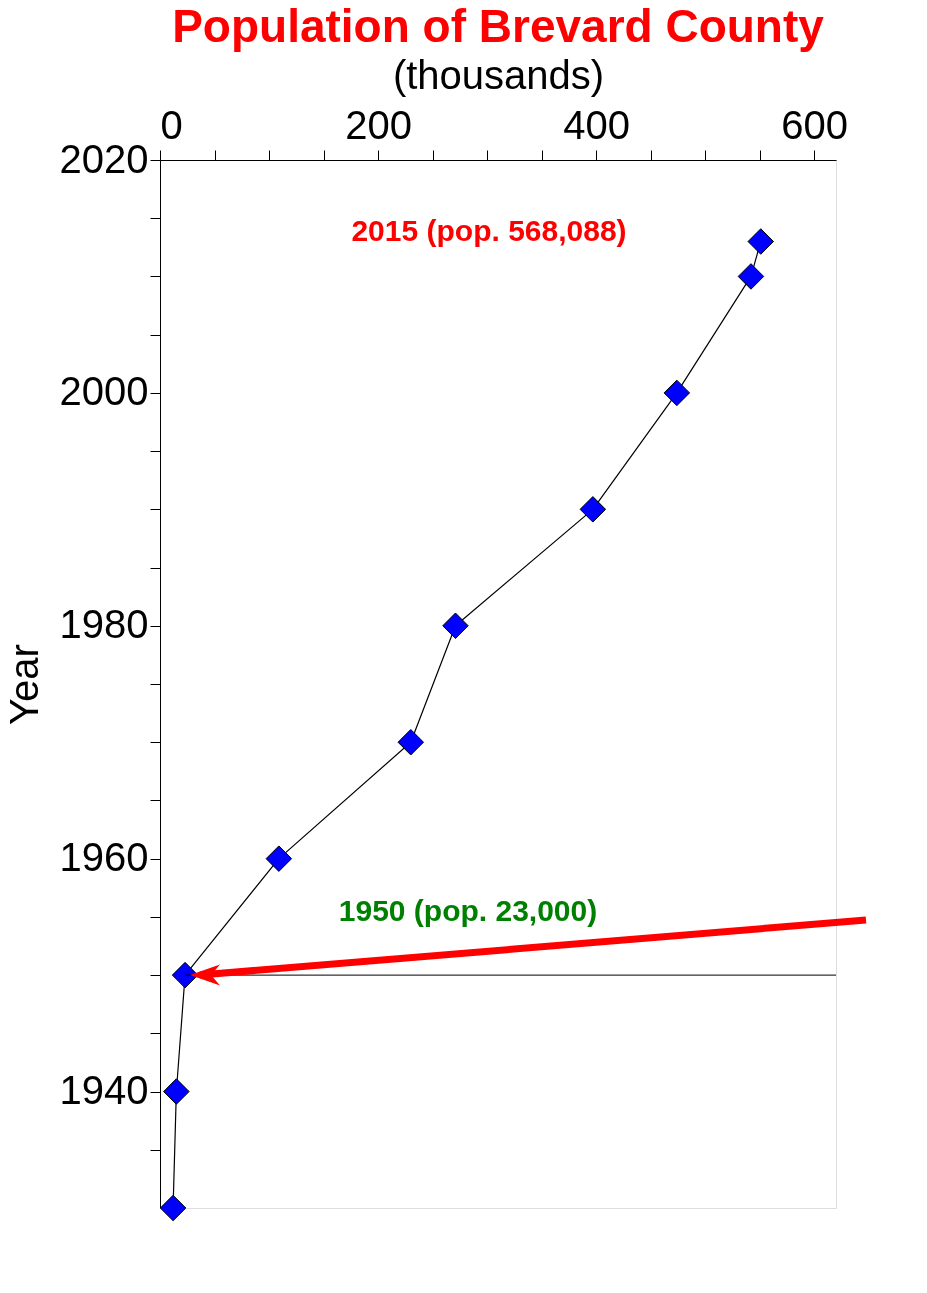 The width and height of the screenshot is (927, 1293). Describe the element at coordinates (104, 158) in the screenshot. I see `y-tick-label: 2020` at that location.